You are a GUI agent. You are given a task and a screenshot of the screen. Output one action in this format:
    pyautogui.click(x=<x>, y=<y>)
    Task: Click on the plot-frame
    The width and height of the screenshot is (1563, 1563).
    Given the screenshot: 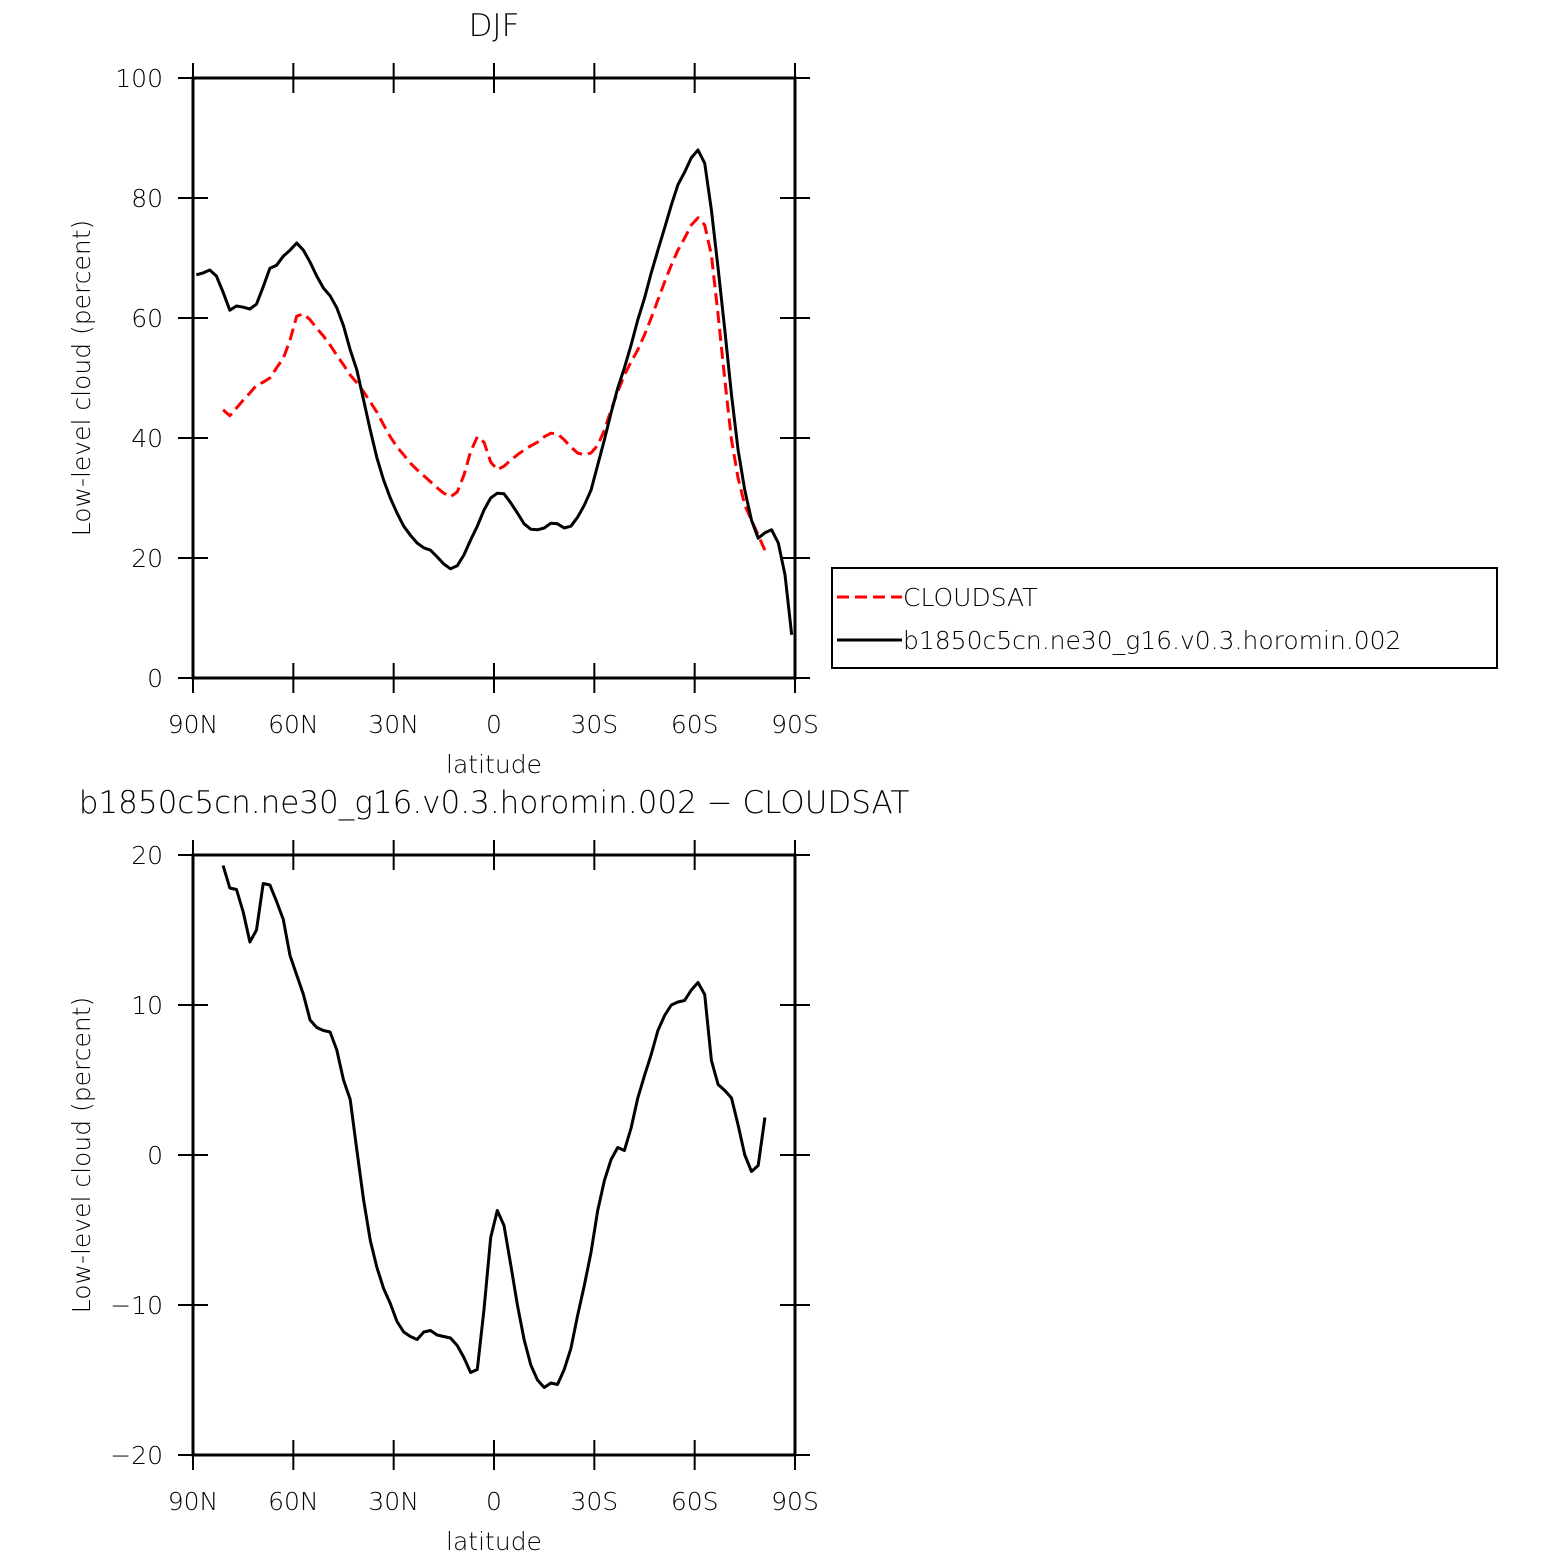 What is the action you would take?
    pyautogui.click(x=494, y=1155)
    